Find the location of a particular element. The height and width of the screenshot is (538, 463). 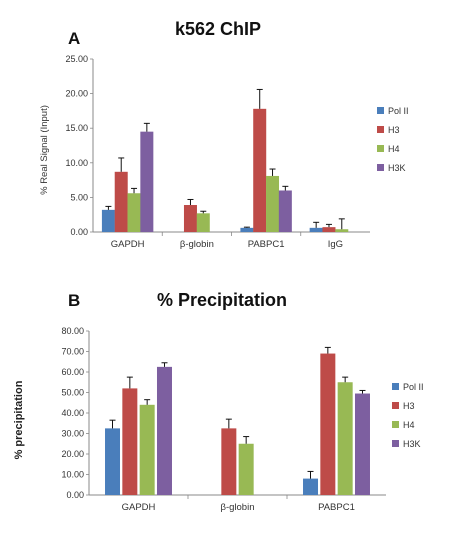

y-tick-label: 70.00 is located at coordinates (72, 352).